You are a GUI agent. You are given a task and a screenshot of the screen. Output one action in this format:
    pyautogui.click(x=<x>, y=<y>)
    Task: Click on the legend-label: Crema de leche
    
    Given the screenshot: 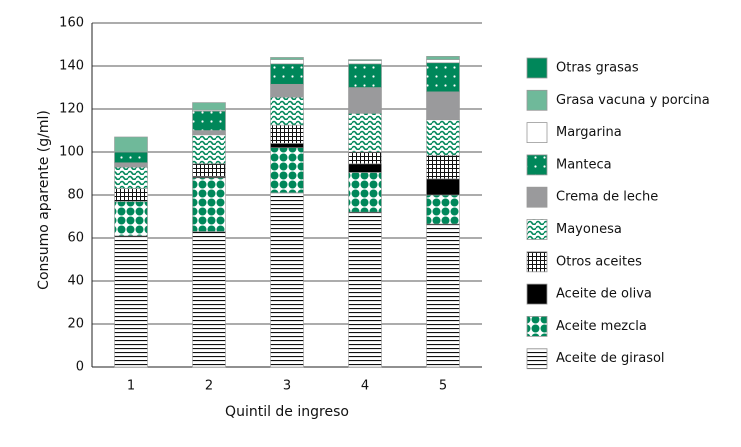 What is the action you would take?
    pyautogui.click(x=607, y=197)
    